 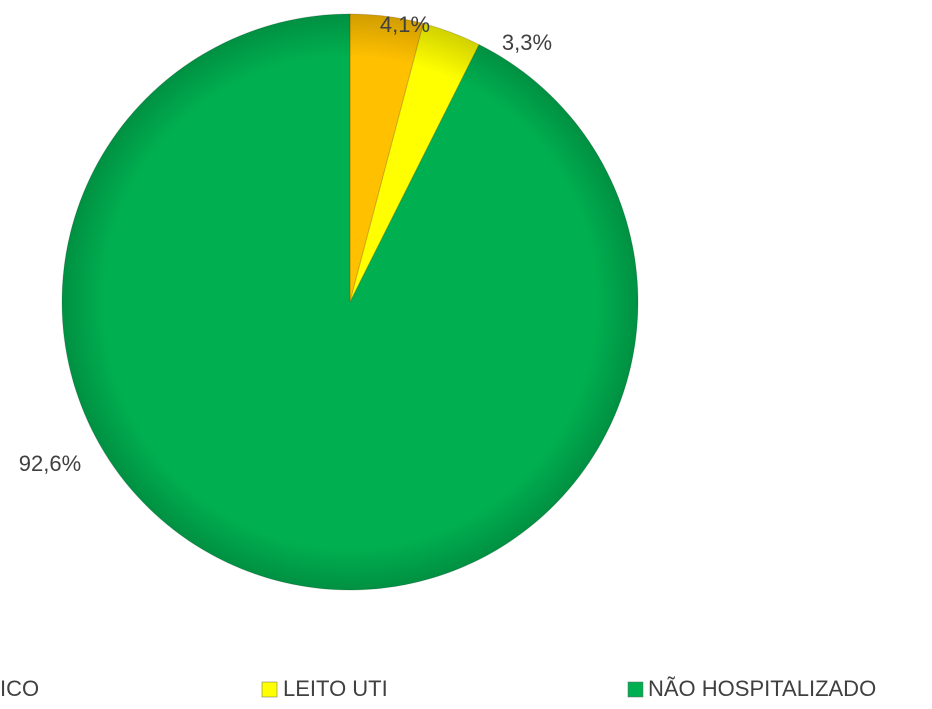 What do you see at coordinates (335, 688) in the screenshot?
I see `legend-label: LEITO UTI` at bounding box center [335, 688].